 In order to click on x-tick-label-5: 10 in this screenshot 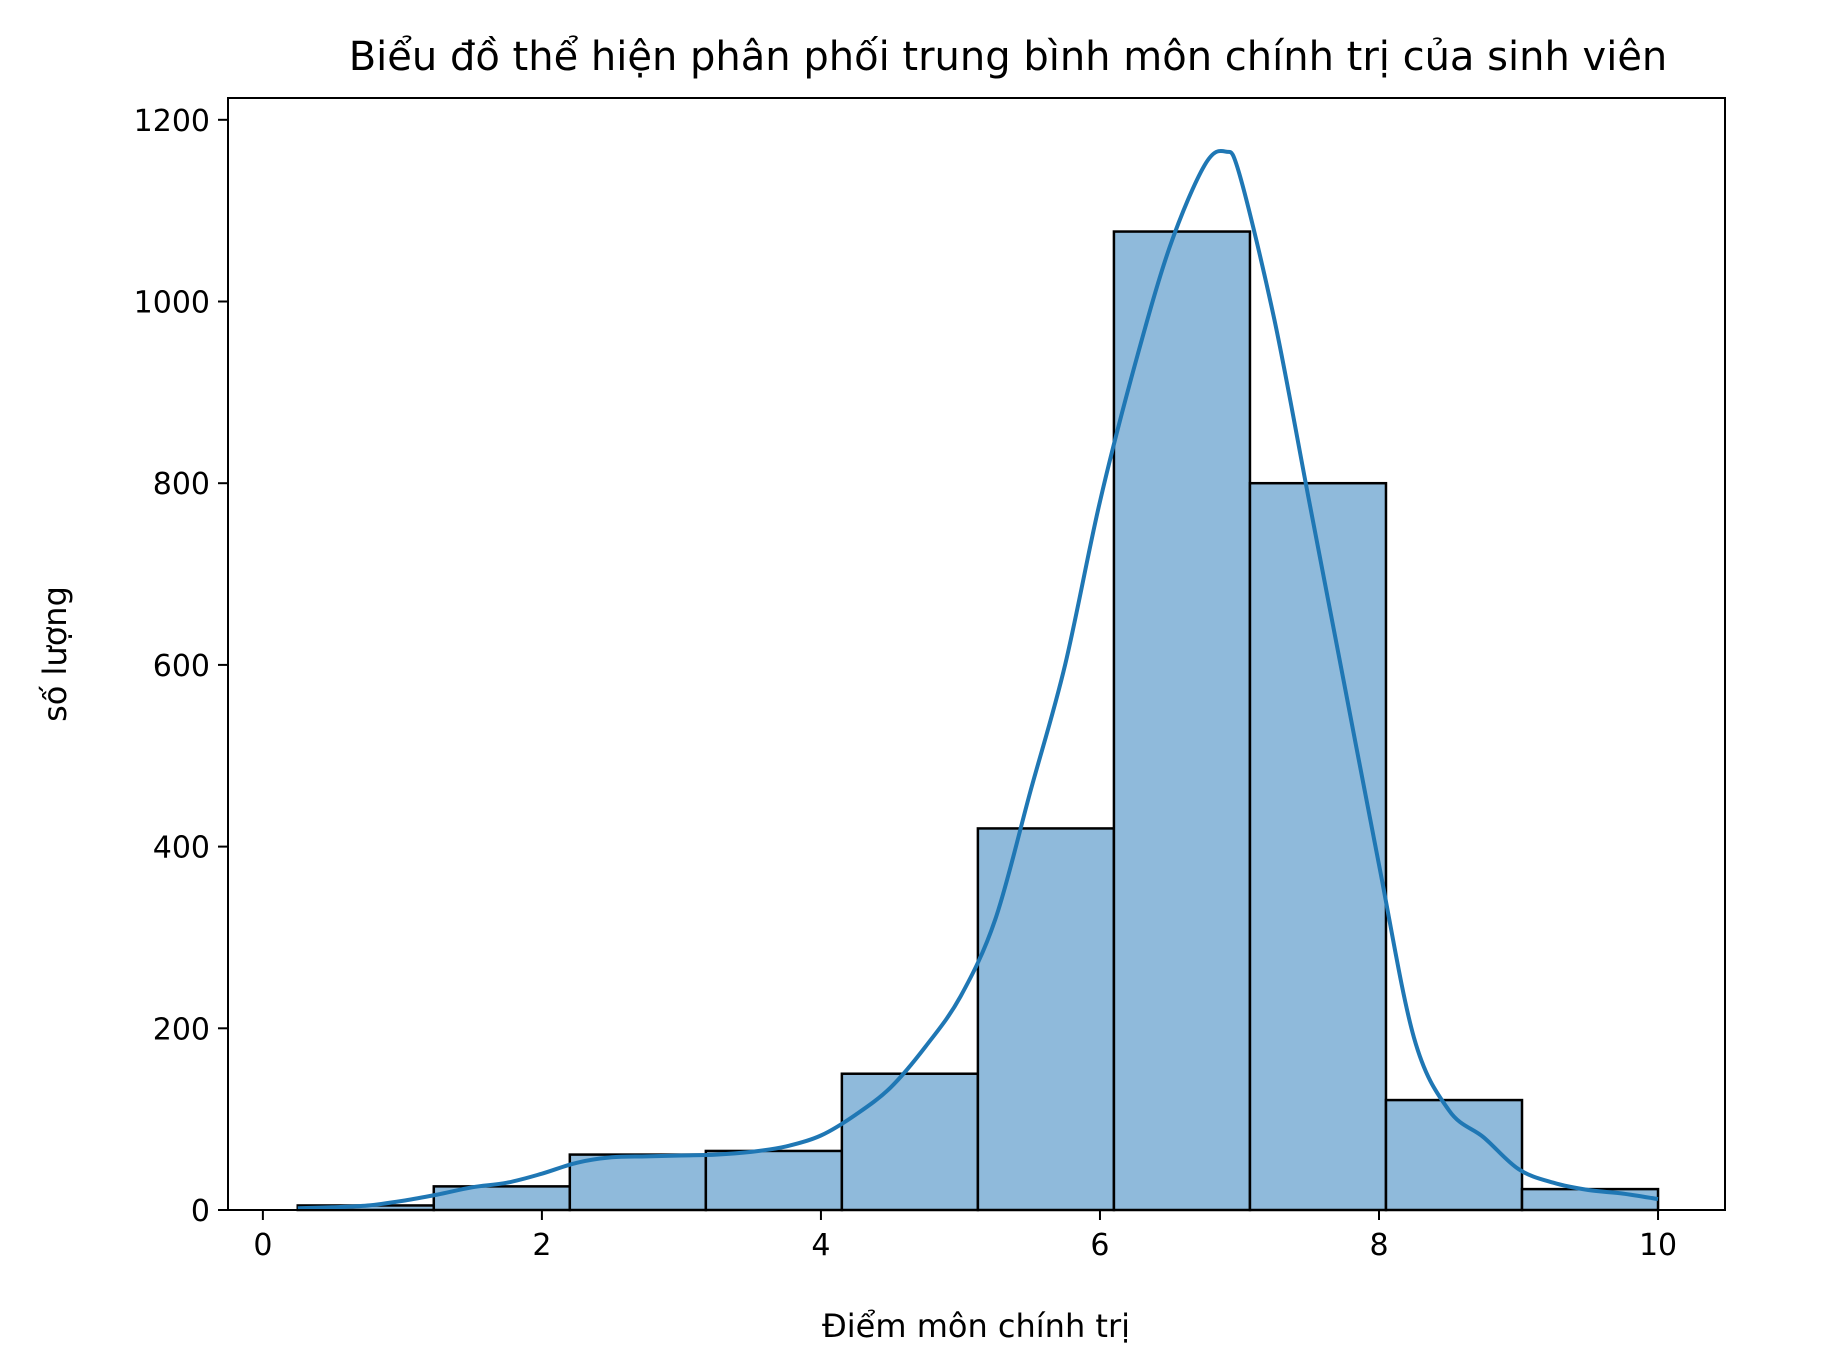, I will do `click(1658, 1245)`.